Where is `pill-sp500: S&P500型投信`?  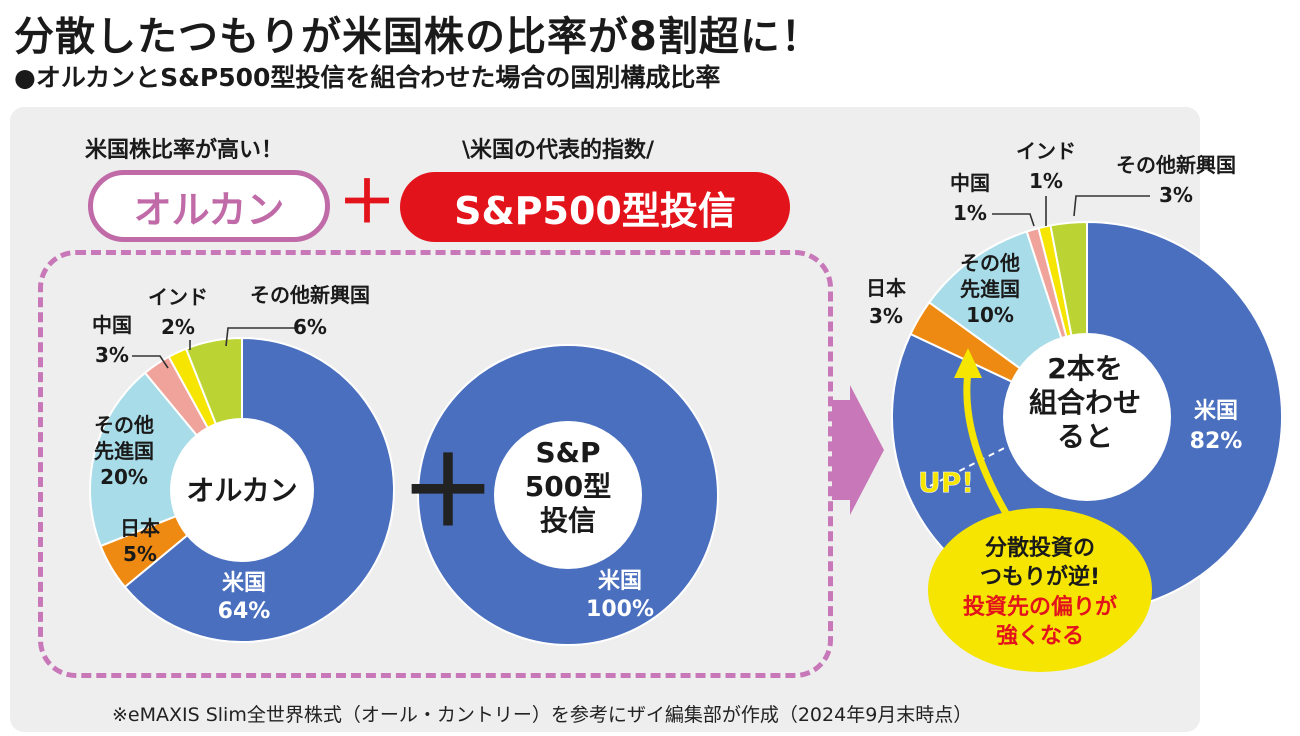 pill-sp500: S&P500型投信 is located at coordinates (595, 207).